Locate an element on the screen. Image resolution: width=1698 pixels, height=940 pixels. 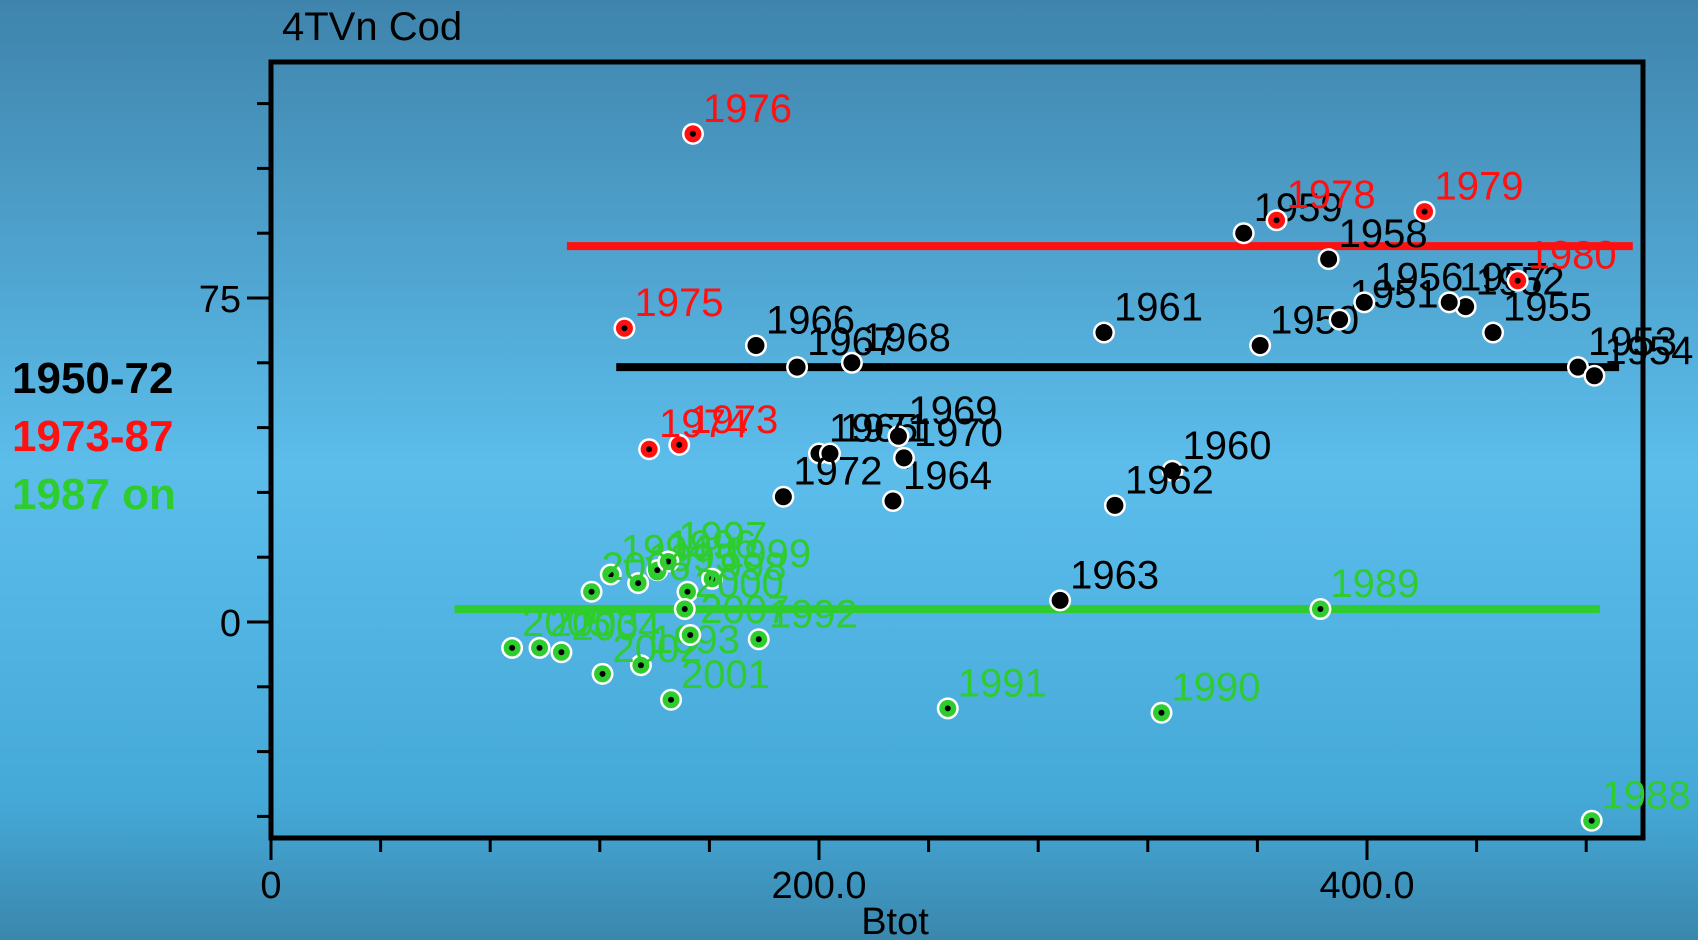
point-label: 1980 is located at coordinates (1572, 256).